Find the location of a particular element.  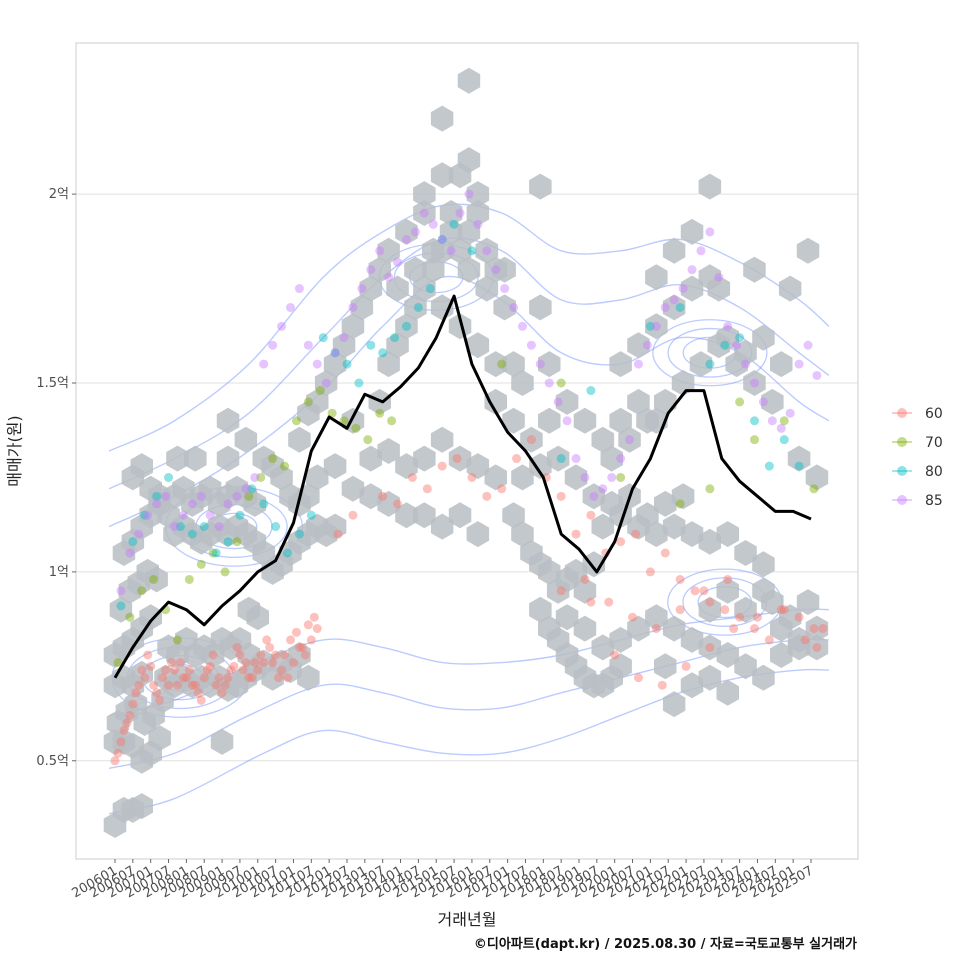

y-tick-label: 1억 is located at coordinates (59, 572).